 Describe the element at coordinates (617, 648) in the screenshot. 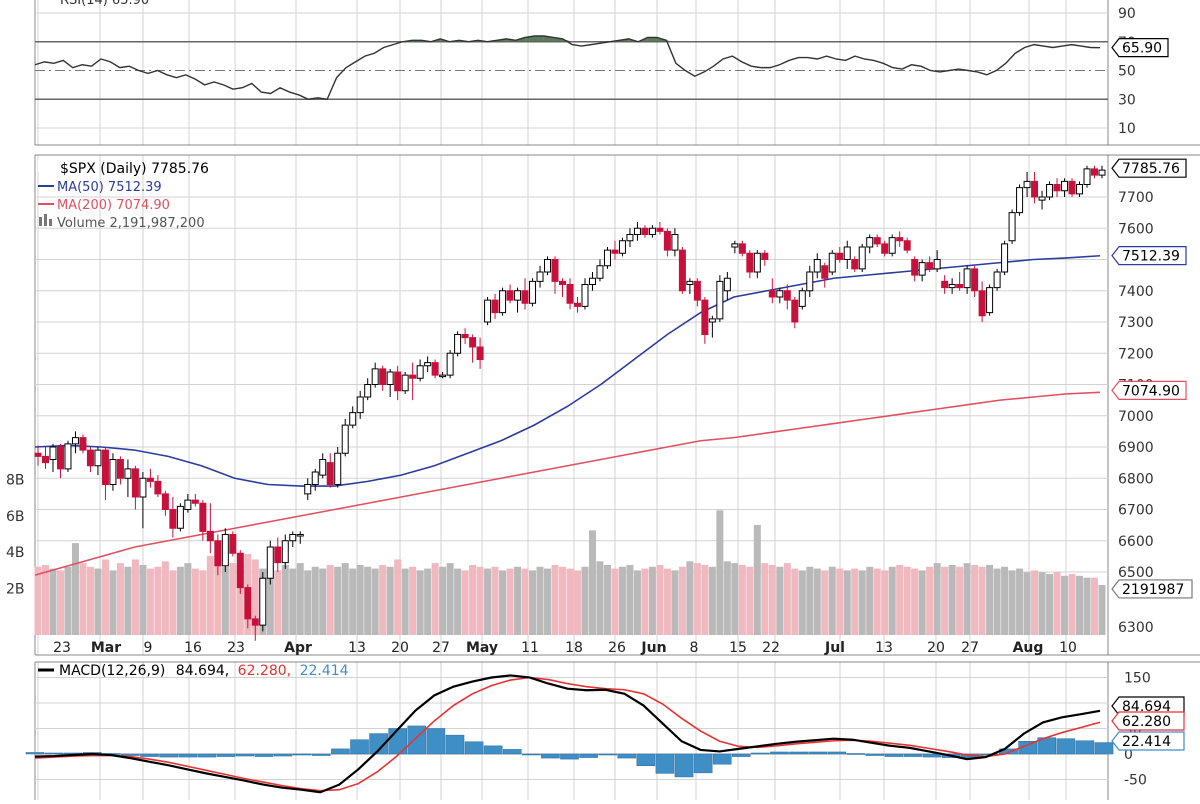

I see `x-axis-label: 26` at that location.